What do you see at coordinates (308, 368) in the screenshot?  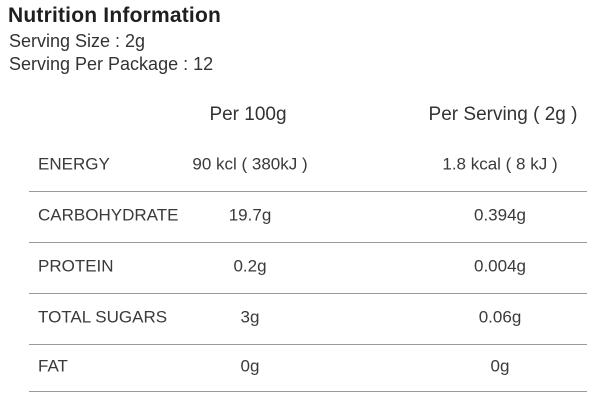 I see `table-row-fat: FAT 0g 0g` at bounding box center [308, 368].